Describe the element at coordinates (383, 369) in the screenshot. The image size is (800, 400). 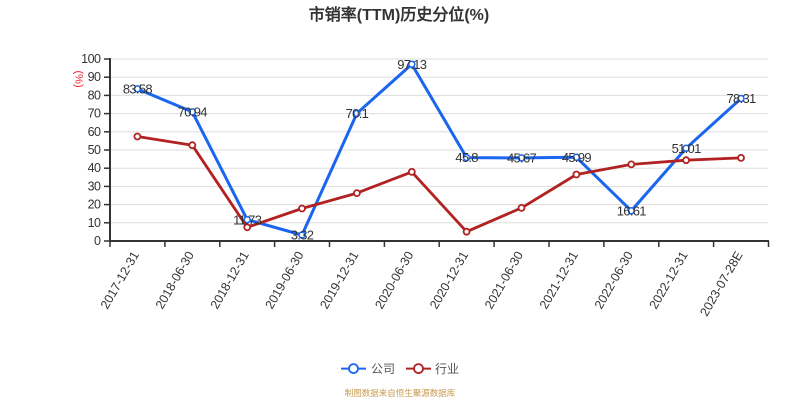
I see `svg-text: 公司` at that location.